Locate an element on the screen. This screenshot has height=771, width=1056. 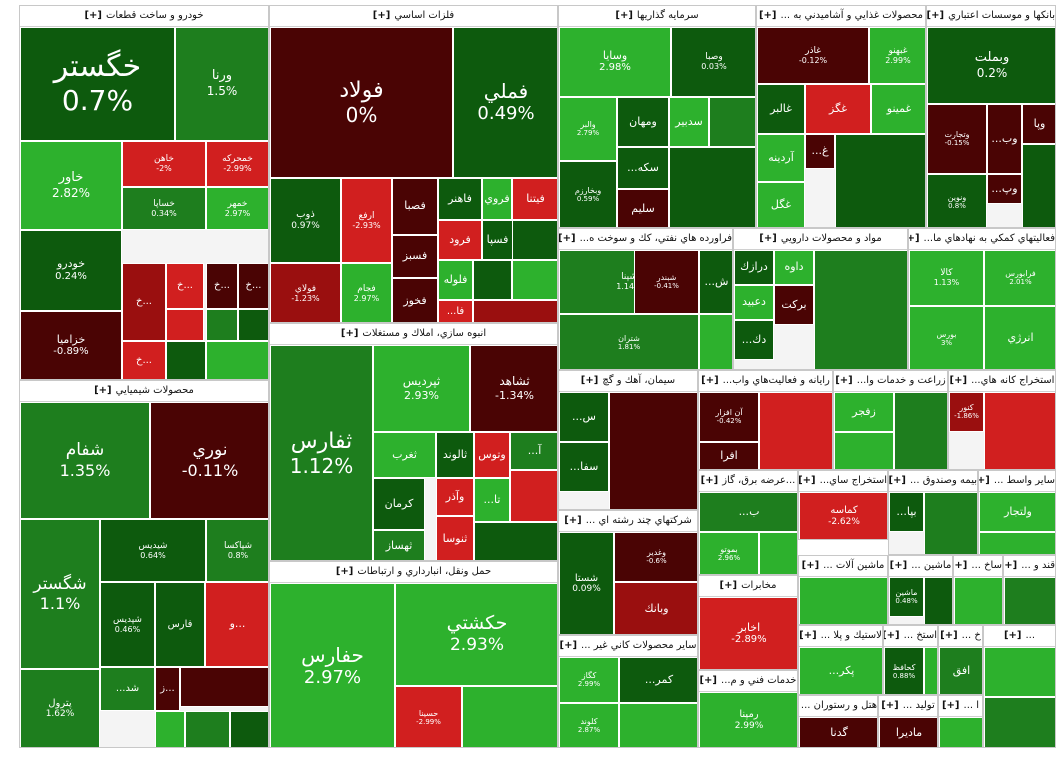
stock-tile: كالا 1.13% is located at coordinates (946, 278).